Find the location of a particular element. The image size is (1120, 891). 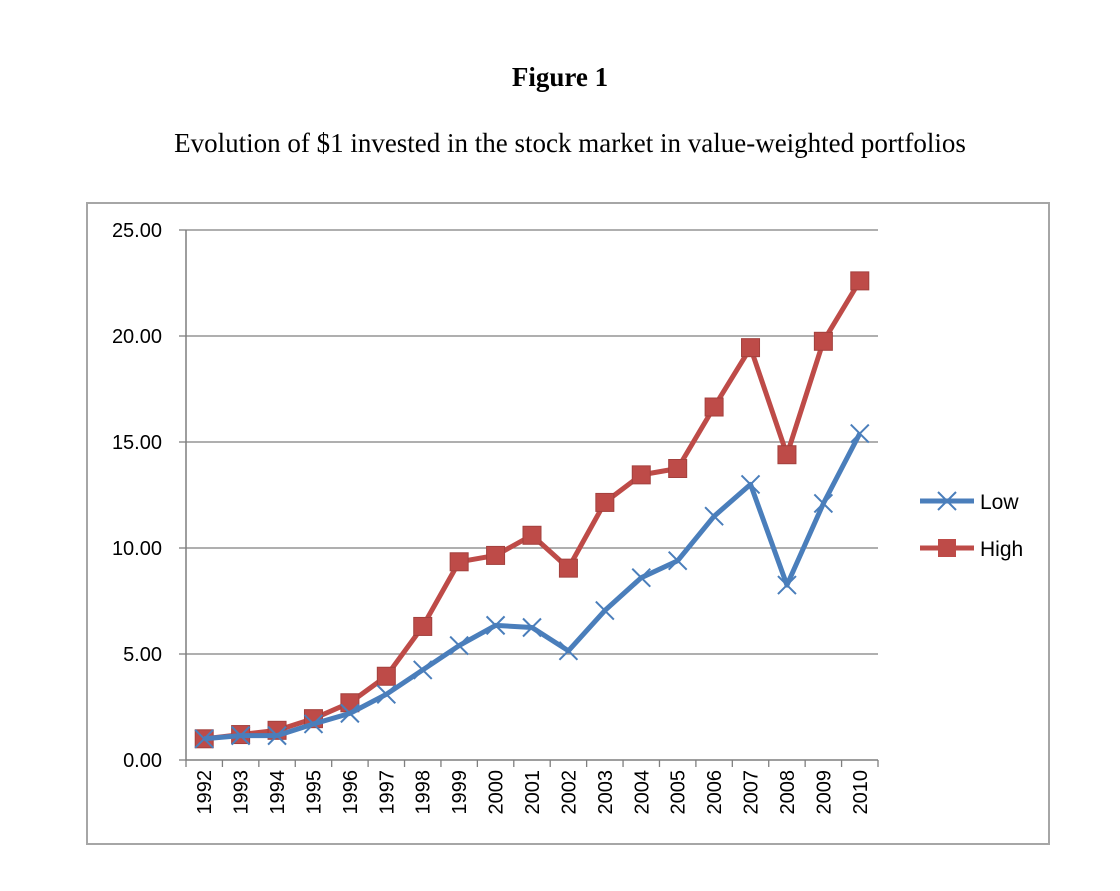

legend-item-low: Low is located at coordinates (969, 502).